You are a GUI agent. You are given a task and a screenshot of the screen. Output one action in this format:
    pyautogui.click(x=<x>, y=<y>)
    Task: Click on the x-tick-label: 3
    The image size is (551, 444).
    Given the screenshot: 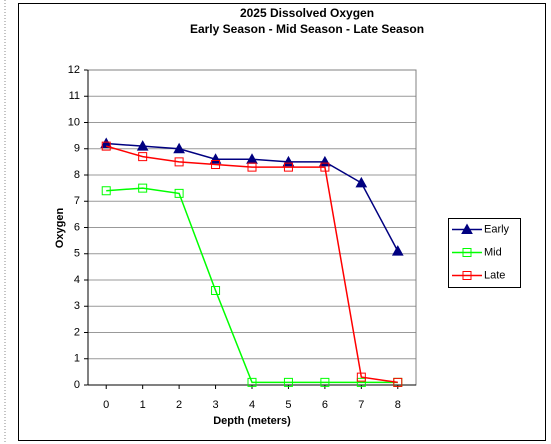 What is the action you would take?
    pyautogui.click(x=215, y=405)
    